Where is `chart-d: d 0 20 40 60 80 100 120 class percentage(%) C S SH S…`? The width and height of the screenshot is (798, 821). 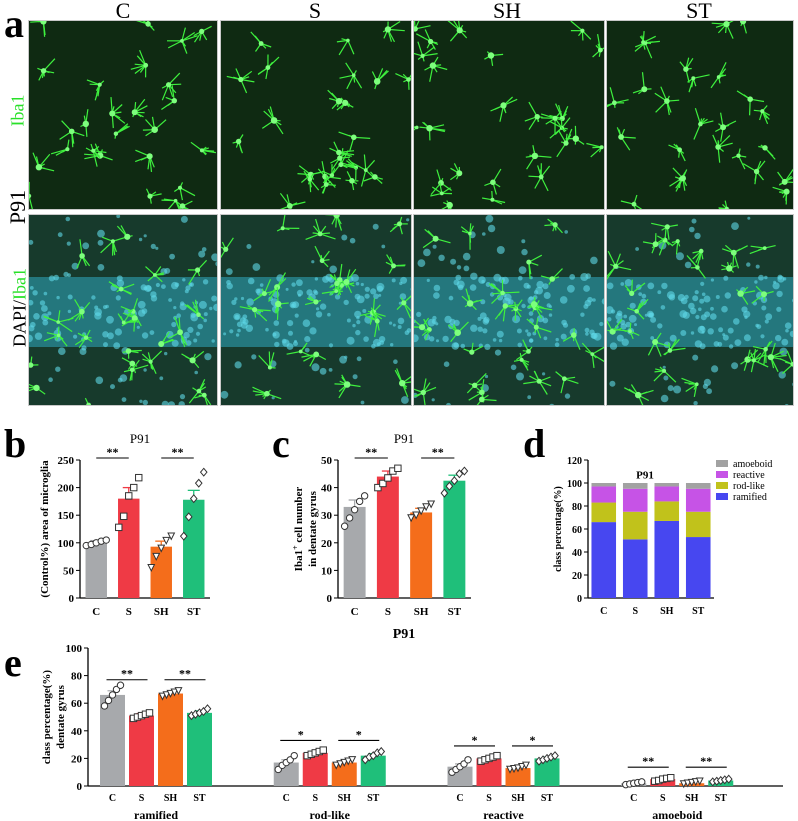 chart-d: d 0 20 40 60 80 100 120 class percentage(%) C S SH S… is located at coordinates (647, 519).